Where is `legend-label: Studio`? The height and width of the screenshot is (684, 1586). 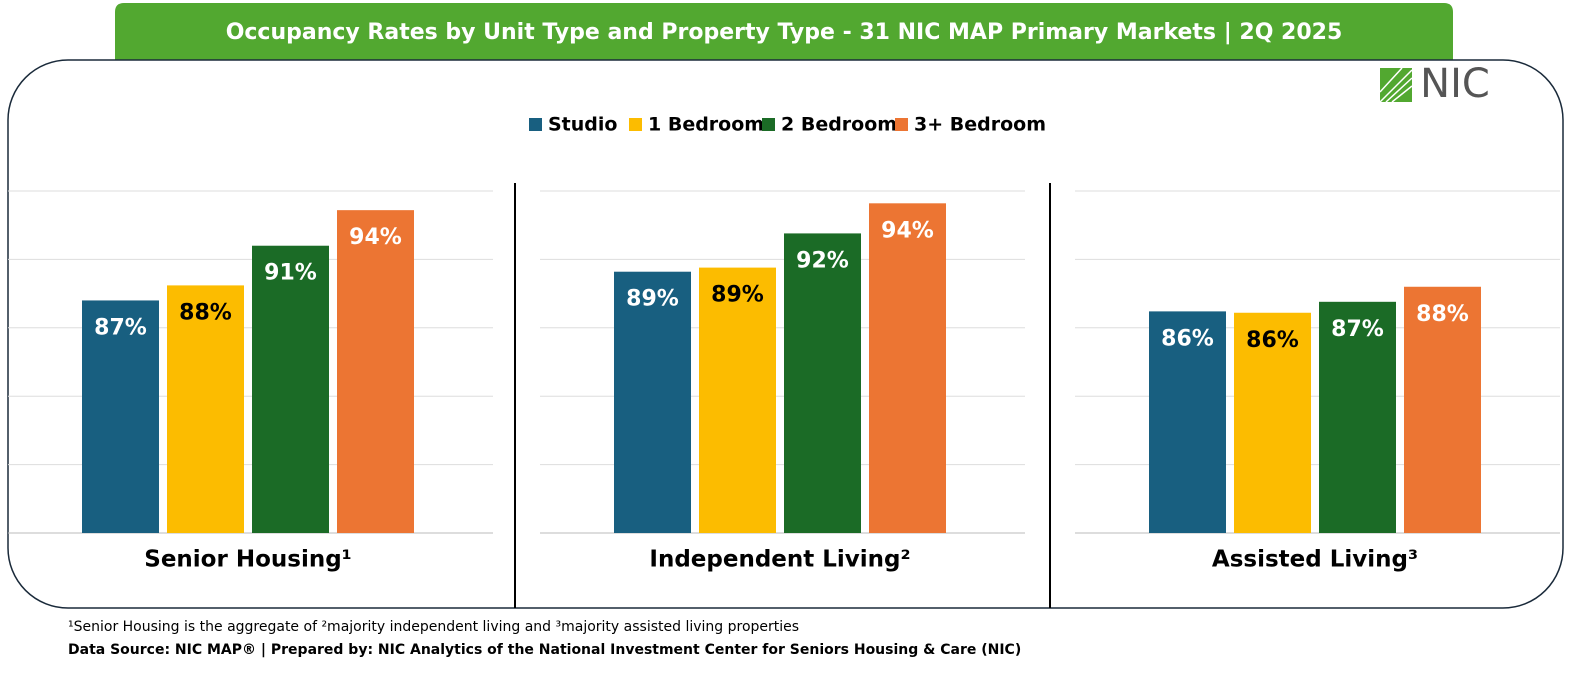
legend-label: Studio is located at coordinates (582, 125).